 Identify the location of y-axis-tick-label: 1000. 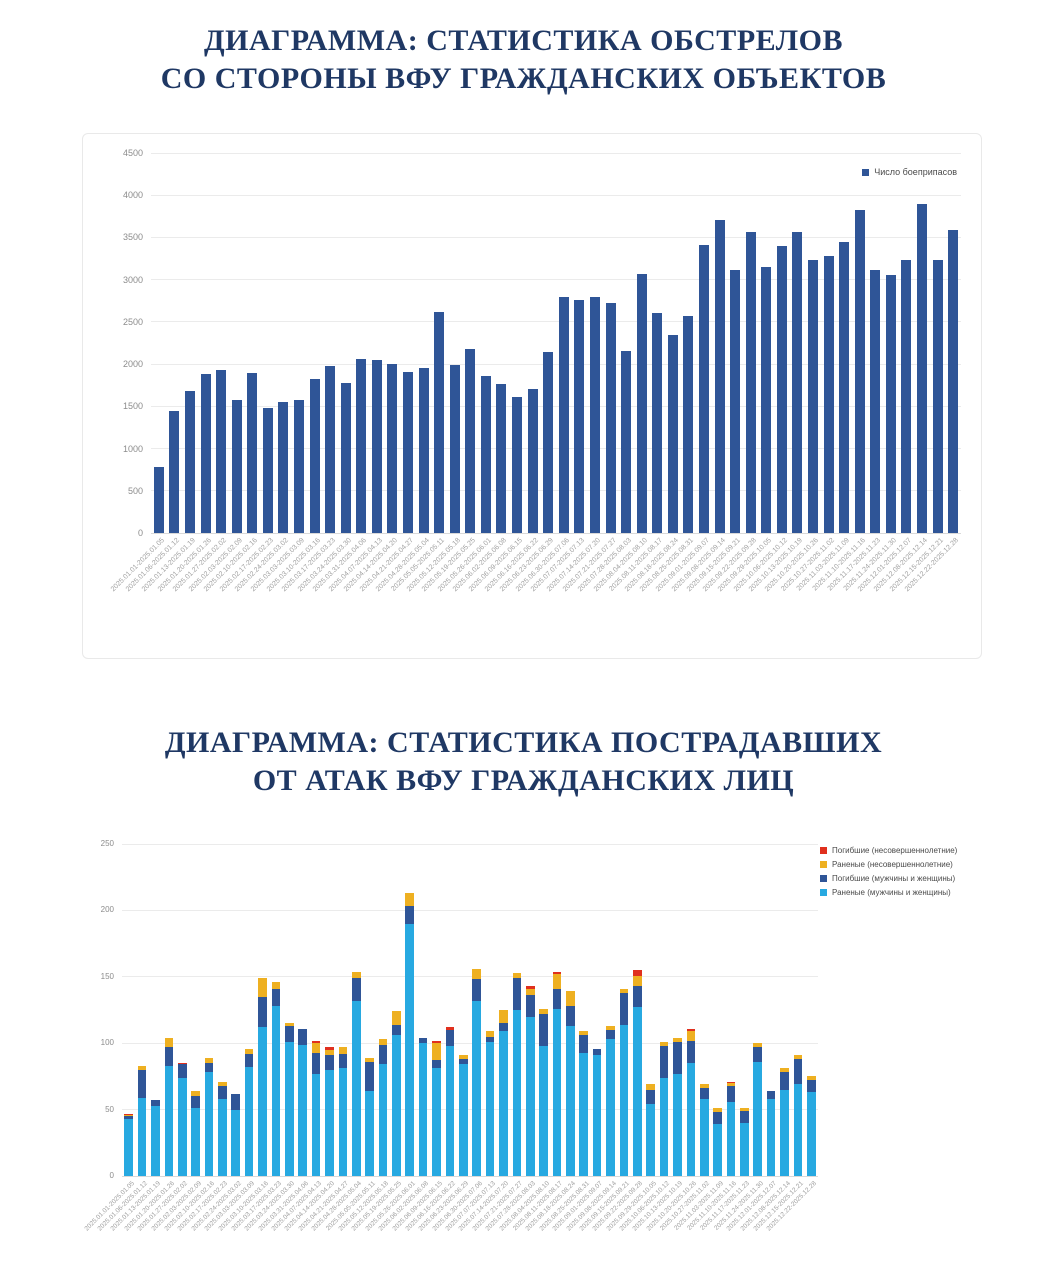
(132, 448).